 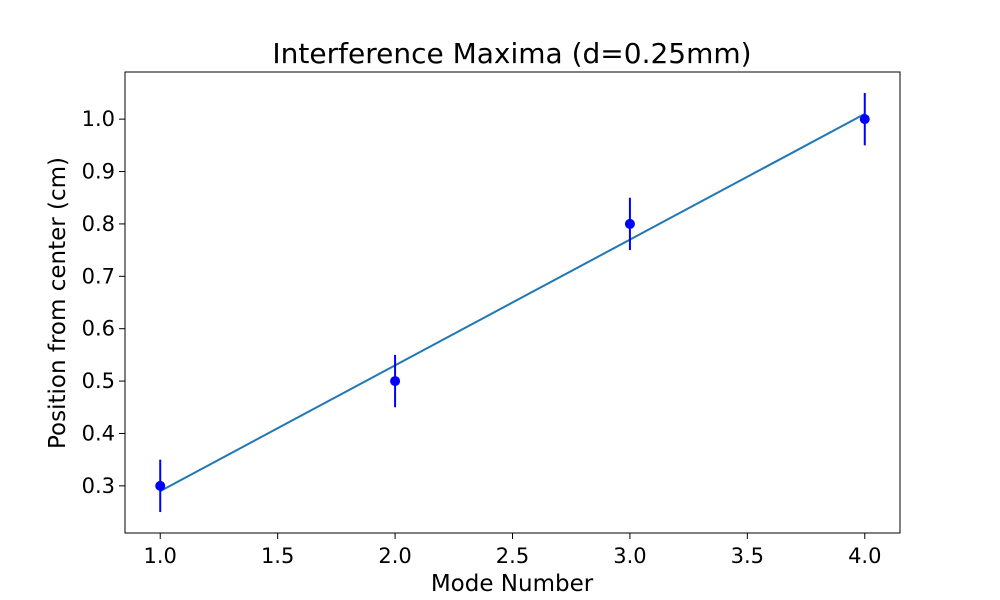 I want to click on y-tick-label: 0.5, so click(x=98, y=381).